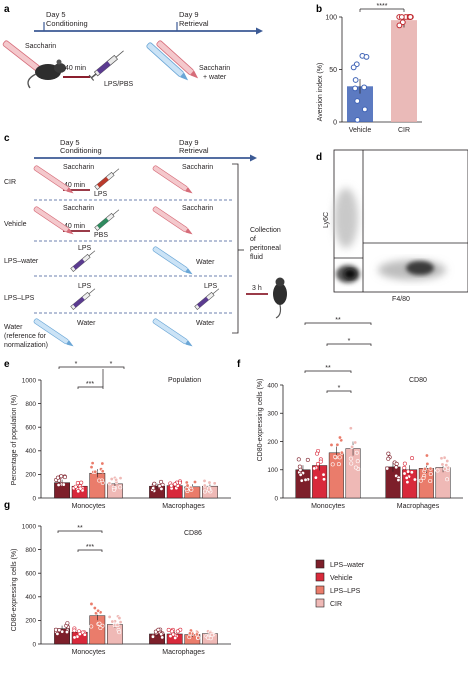 This screenshot has height=685, width=468. What do you see at coordinates (89, 652) in the screenshot?
I see `g-plot-xtick-label: Monocytes` at bounding box center [89, 652].